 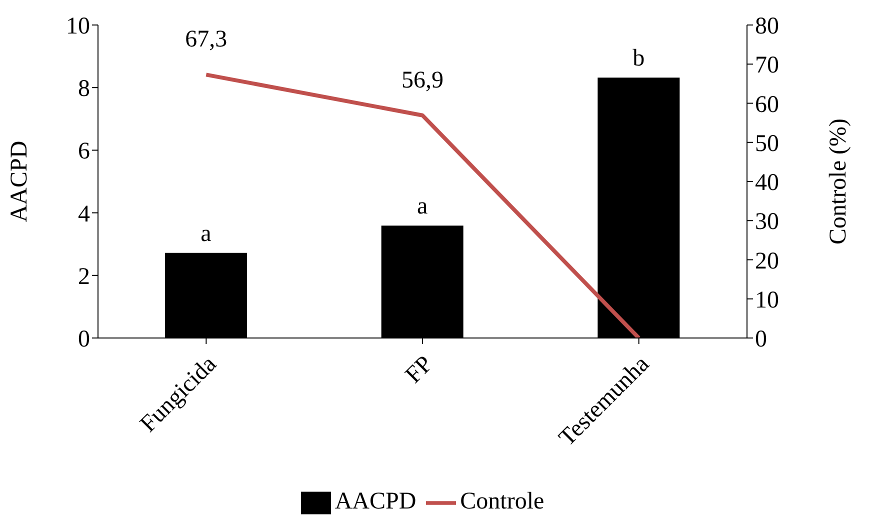 I want to click on y-tick-label: 0, so click(x=84, y=339).